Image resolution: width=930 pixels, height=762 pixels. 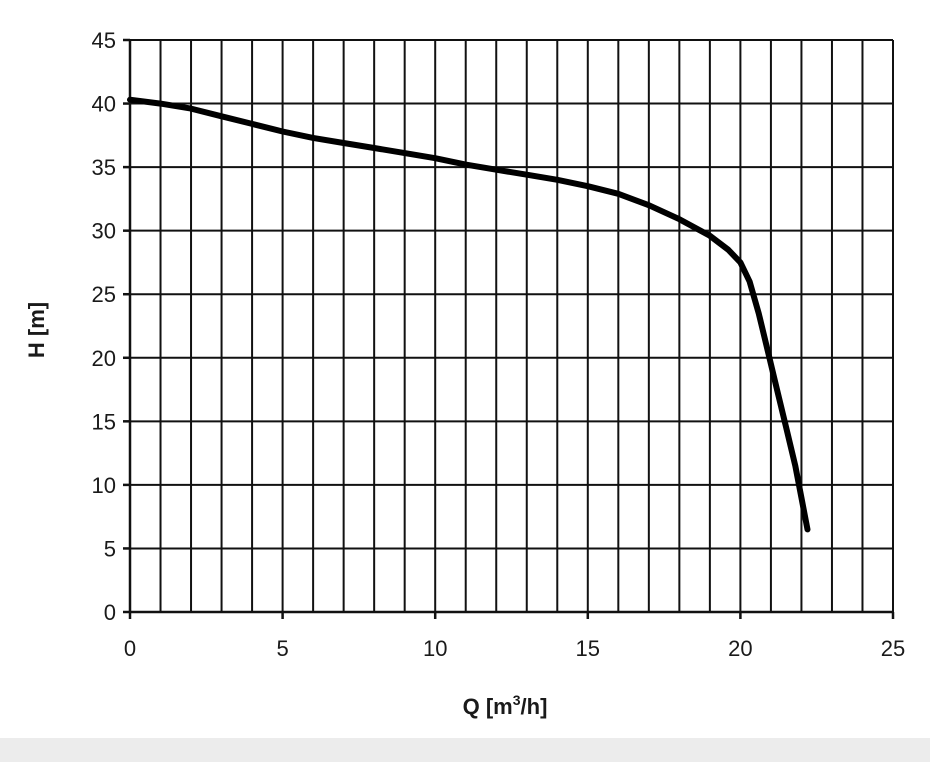 I want to click on y-tick-label: 0, so click(x=110, y=612).